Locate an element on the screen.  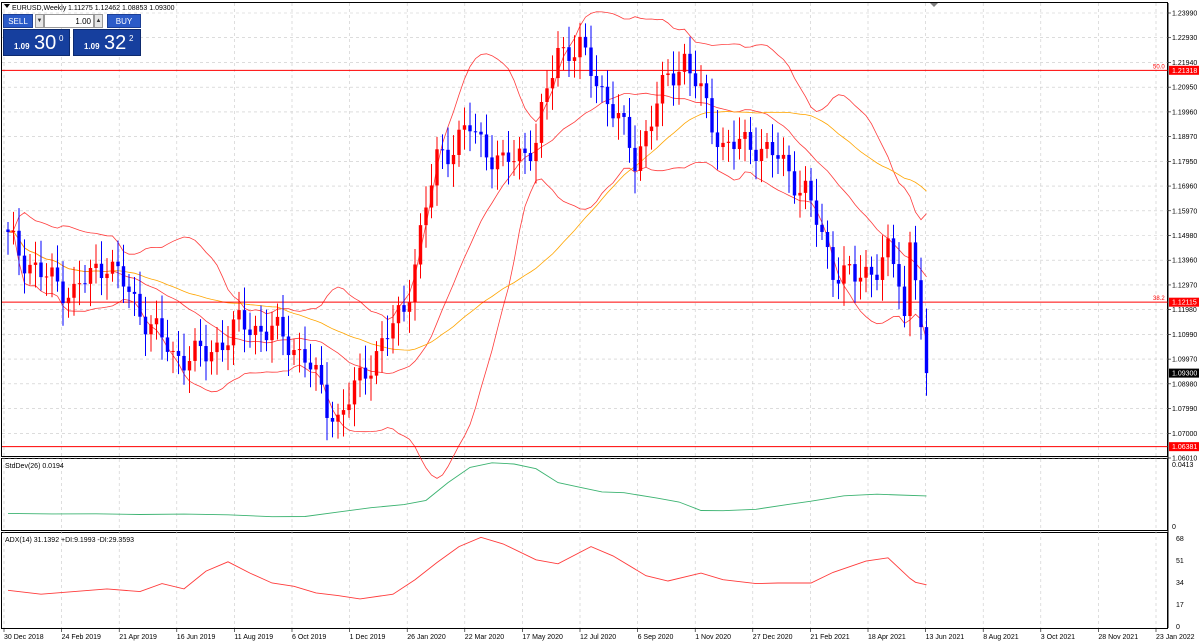
x-tick-label: 21 Apr 2019 is located at coordinates (138, 637).